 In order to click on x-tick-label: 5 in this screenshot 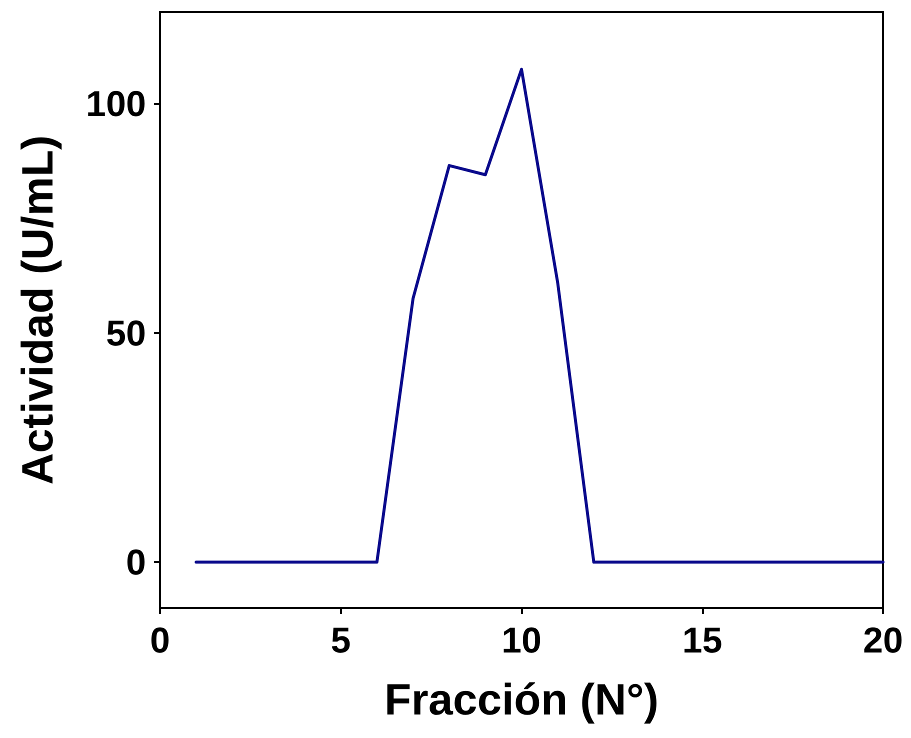, I will do `click(340, 640)`.